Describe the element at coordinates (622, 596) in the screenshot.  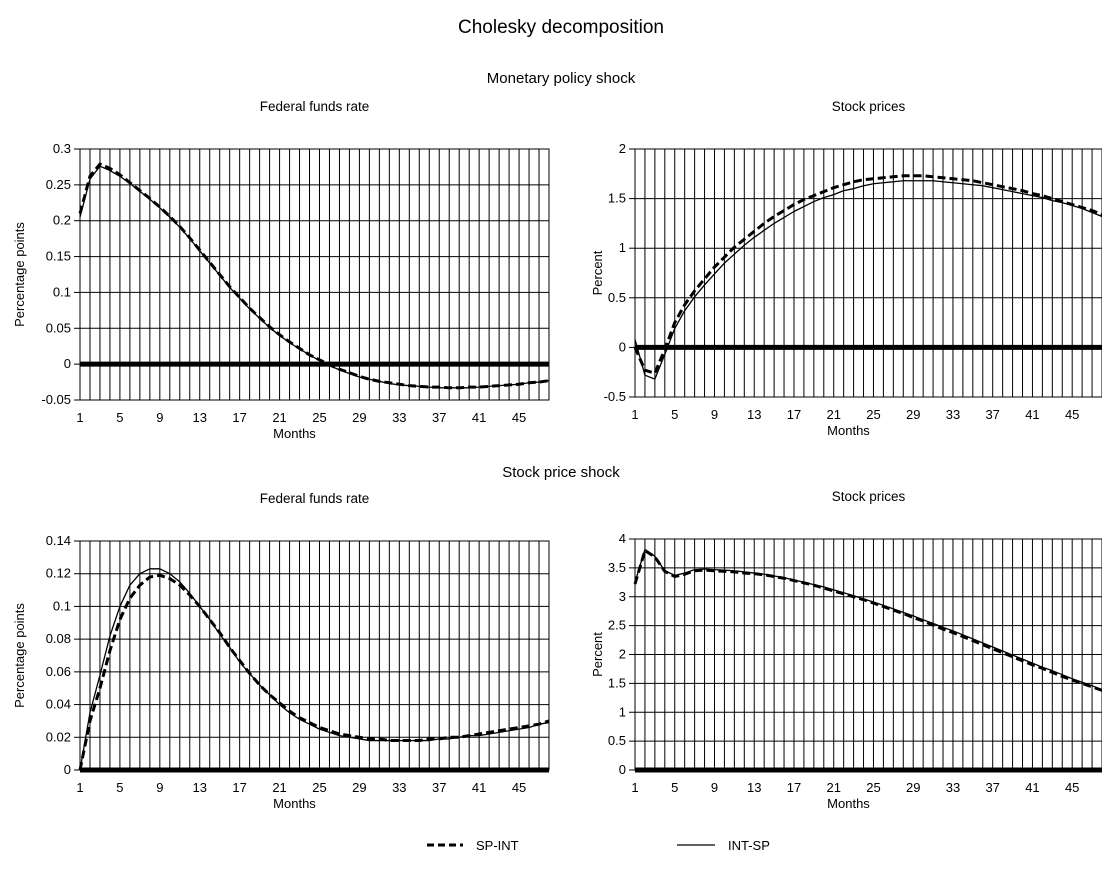
I see `y-tick-label: 3` at that location.